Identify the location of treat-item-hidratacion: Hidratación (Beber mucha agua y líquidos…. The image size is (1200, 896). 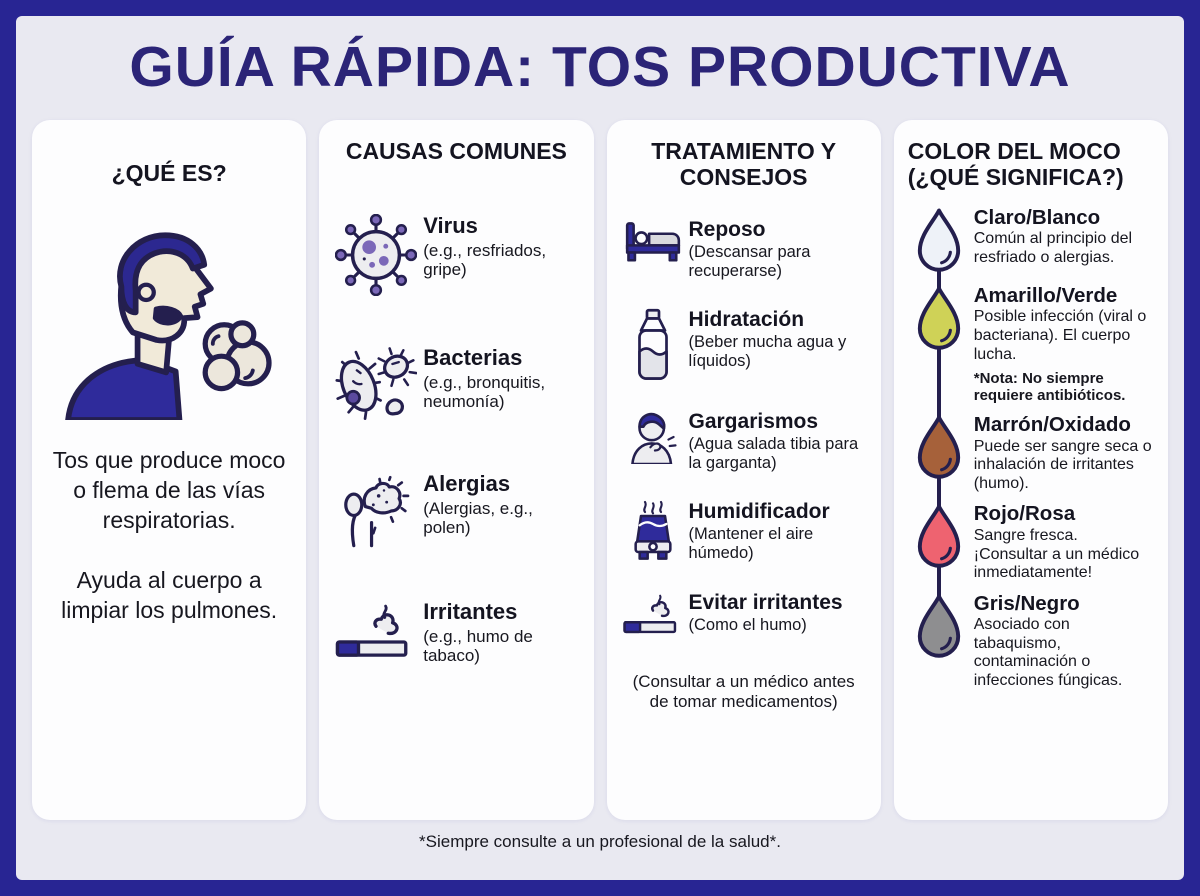
(744, 345).